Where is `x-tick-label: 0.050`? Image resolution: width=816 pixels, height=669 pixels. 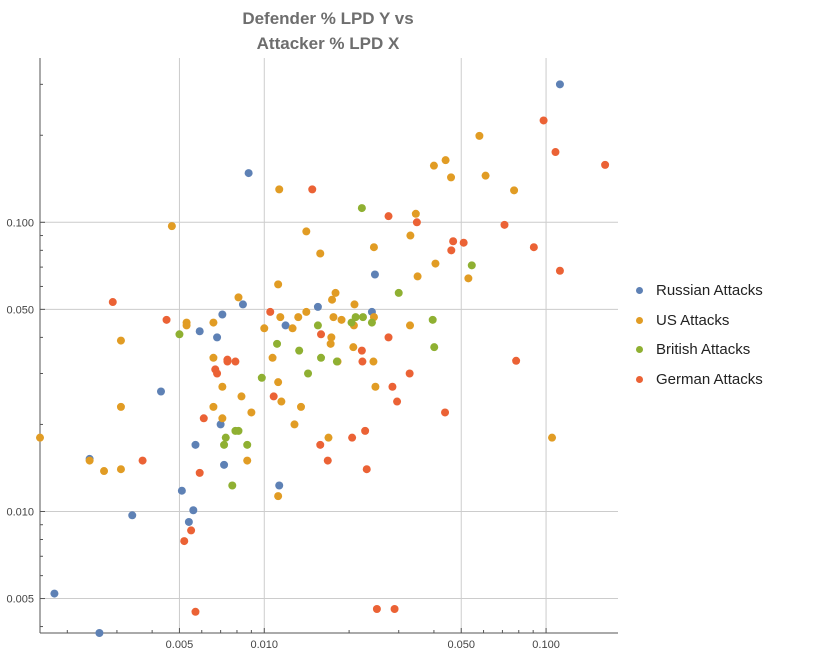
x-tick-label: 0.050 is located at coordinates (461, 645).